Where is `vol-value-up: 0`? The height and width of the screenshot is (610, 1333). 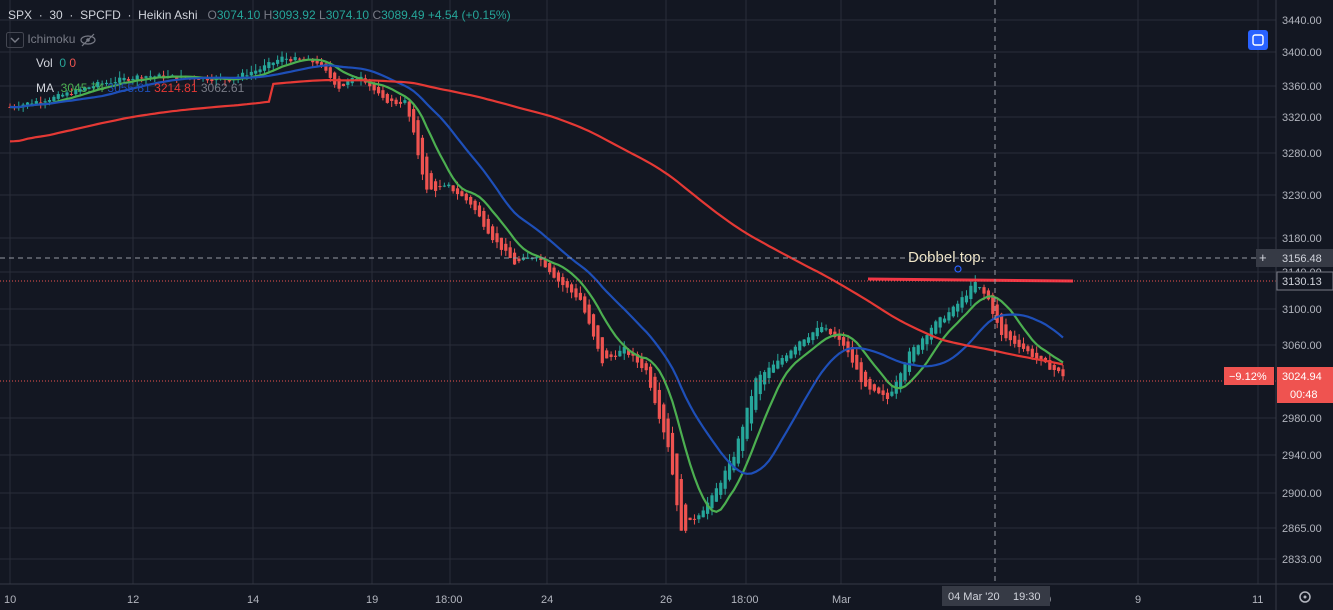 vol-value-up: 0 is located at coordinates (63, 63).